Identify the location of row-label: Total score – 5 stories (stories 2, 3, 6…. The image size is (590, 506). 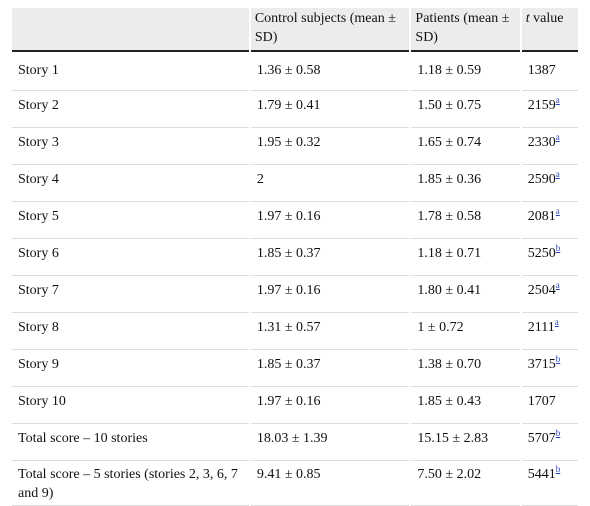
(130, 483).